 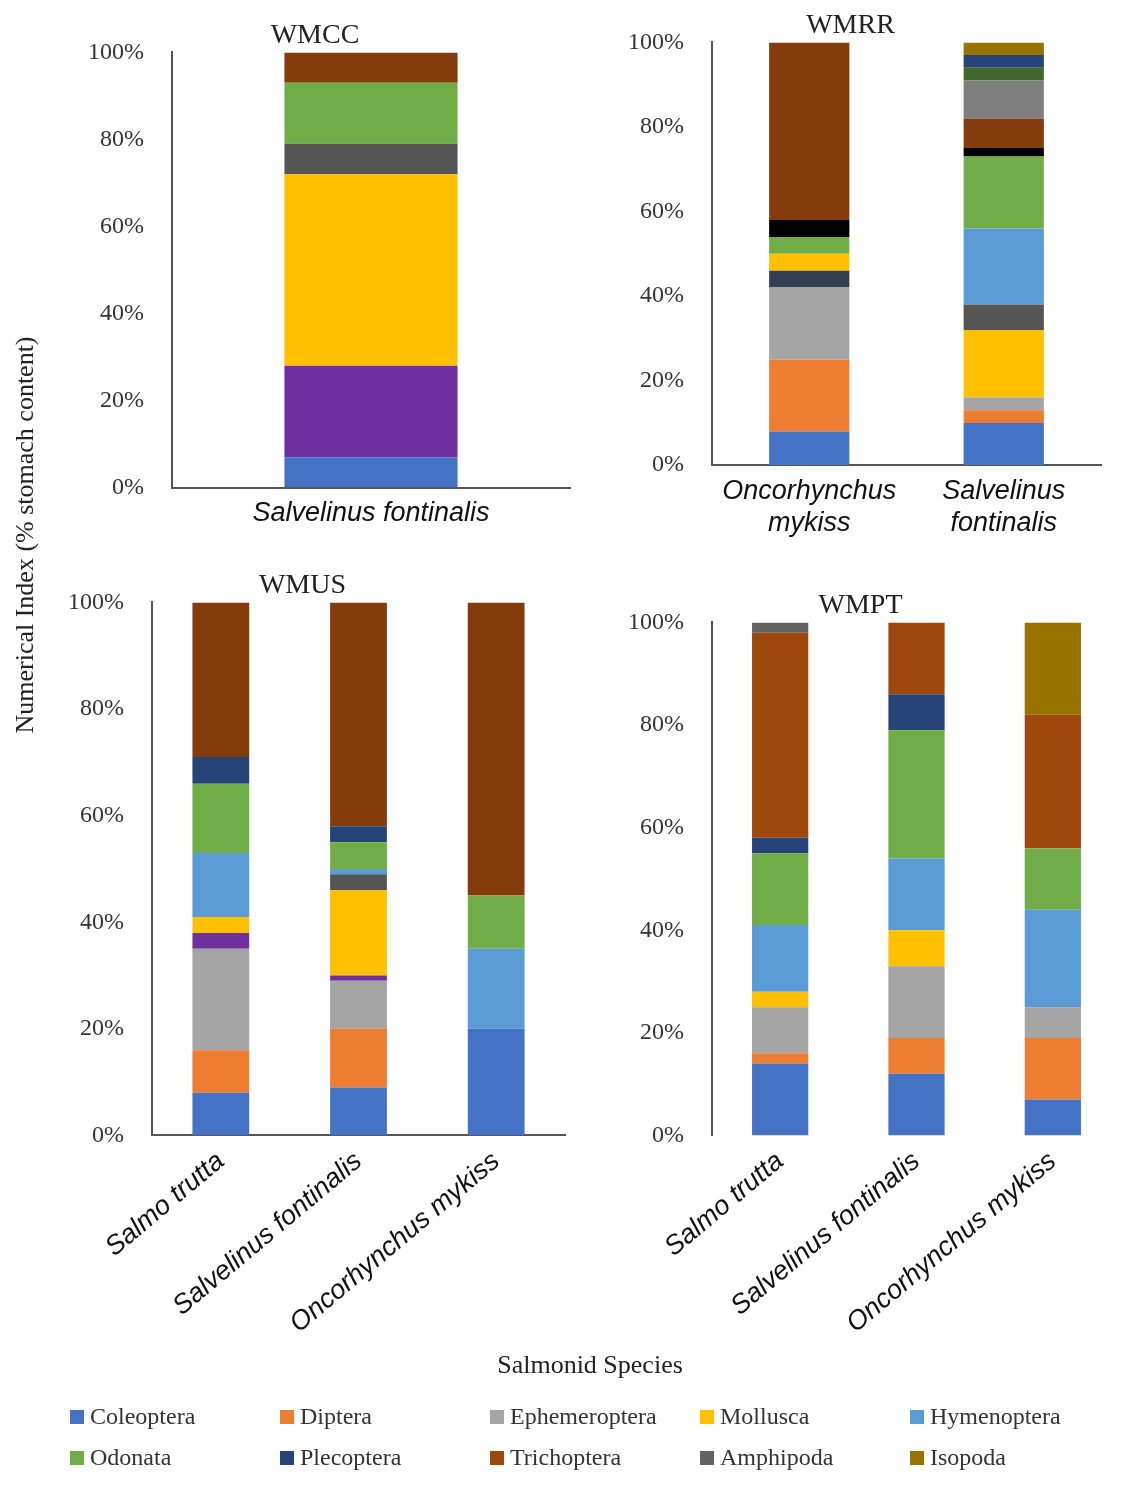 What do you see at coordinates (995, 1416) in the screenshot?
I see `legend-label: Hymenoptera` at bounding box center [995, 1416].